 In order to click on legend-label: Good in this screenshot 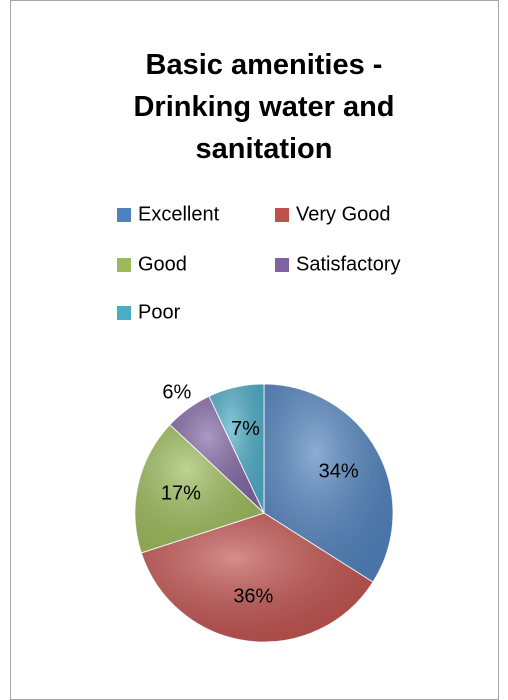, I will do `click(162, 264)`.